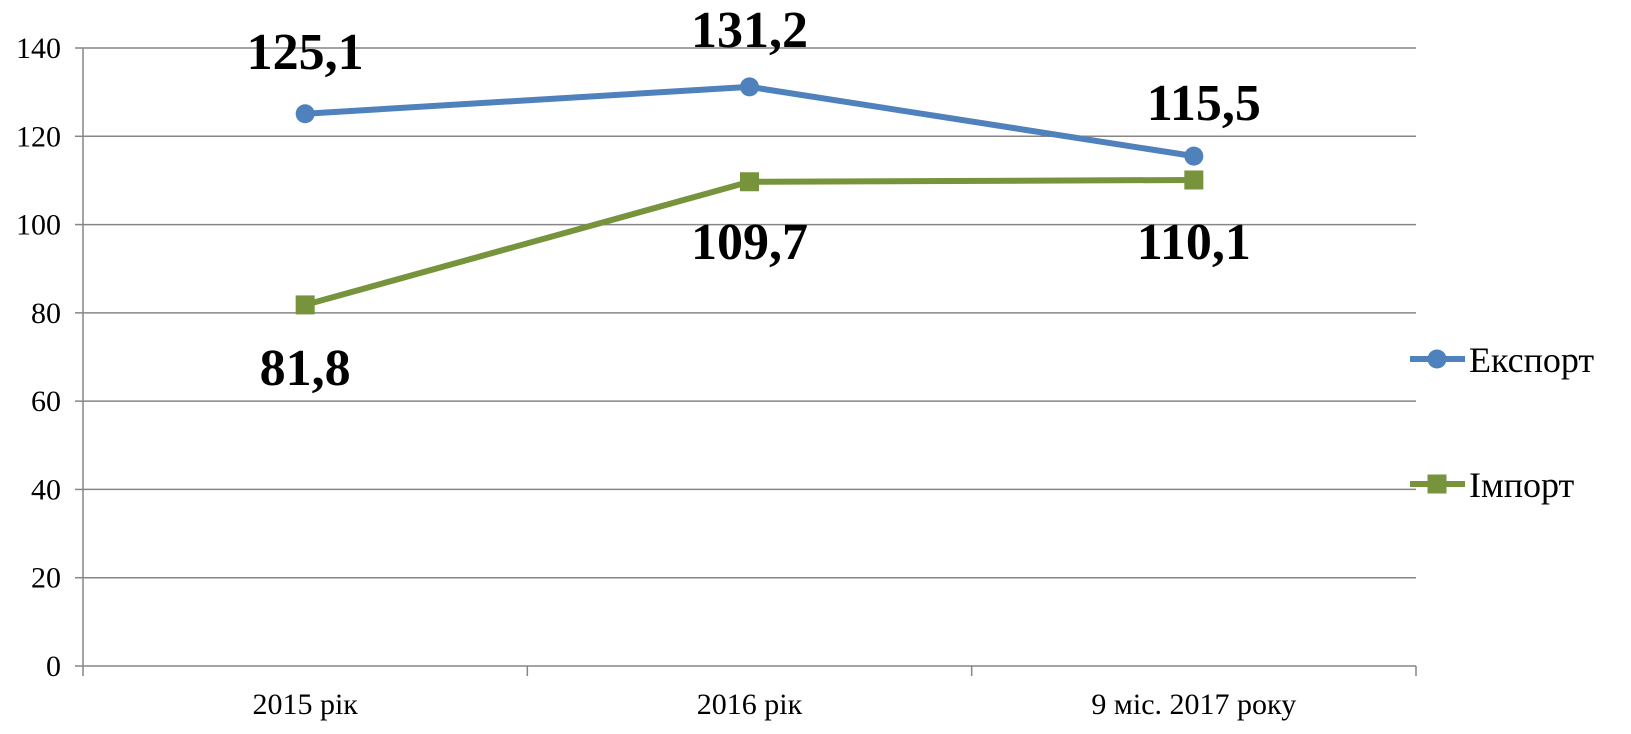 The width and height of the screenshot is (1631, 734). Describe the element at coordinates (1193, 704) in the screenshot. I see `x-tick-label: 9 міс. 2017 року` at that location.